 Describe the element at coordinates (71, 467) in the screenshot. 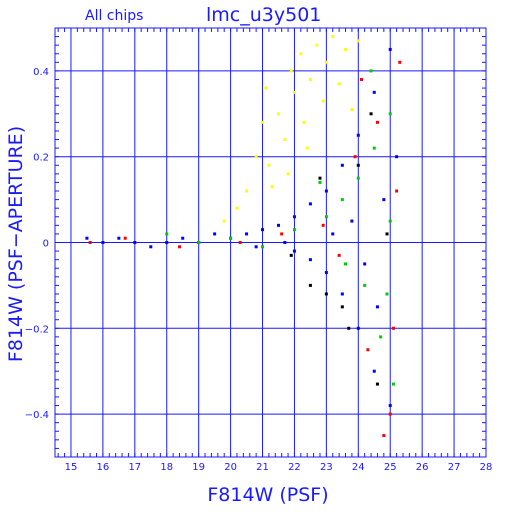

I see `x-tick-label: 15` at that location.